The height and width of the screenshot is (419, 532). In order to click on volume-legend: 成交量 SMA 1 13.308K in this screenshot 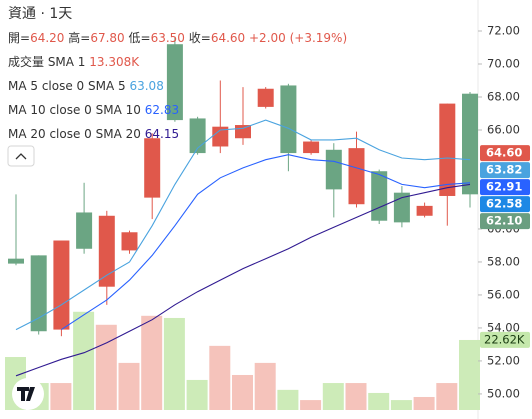, I will do `click(74, 61)`.